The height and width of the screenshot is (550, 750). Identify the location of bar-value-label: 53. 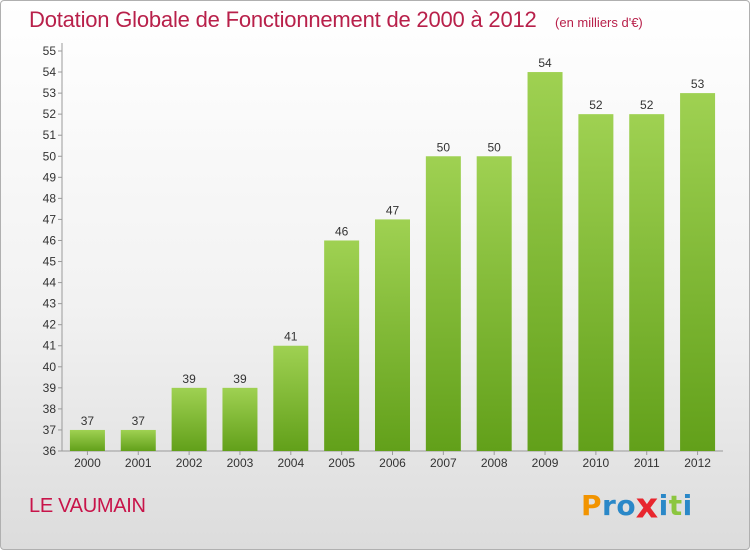
(698, 84).